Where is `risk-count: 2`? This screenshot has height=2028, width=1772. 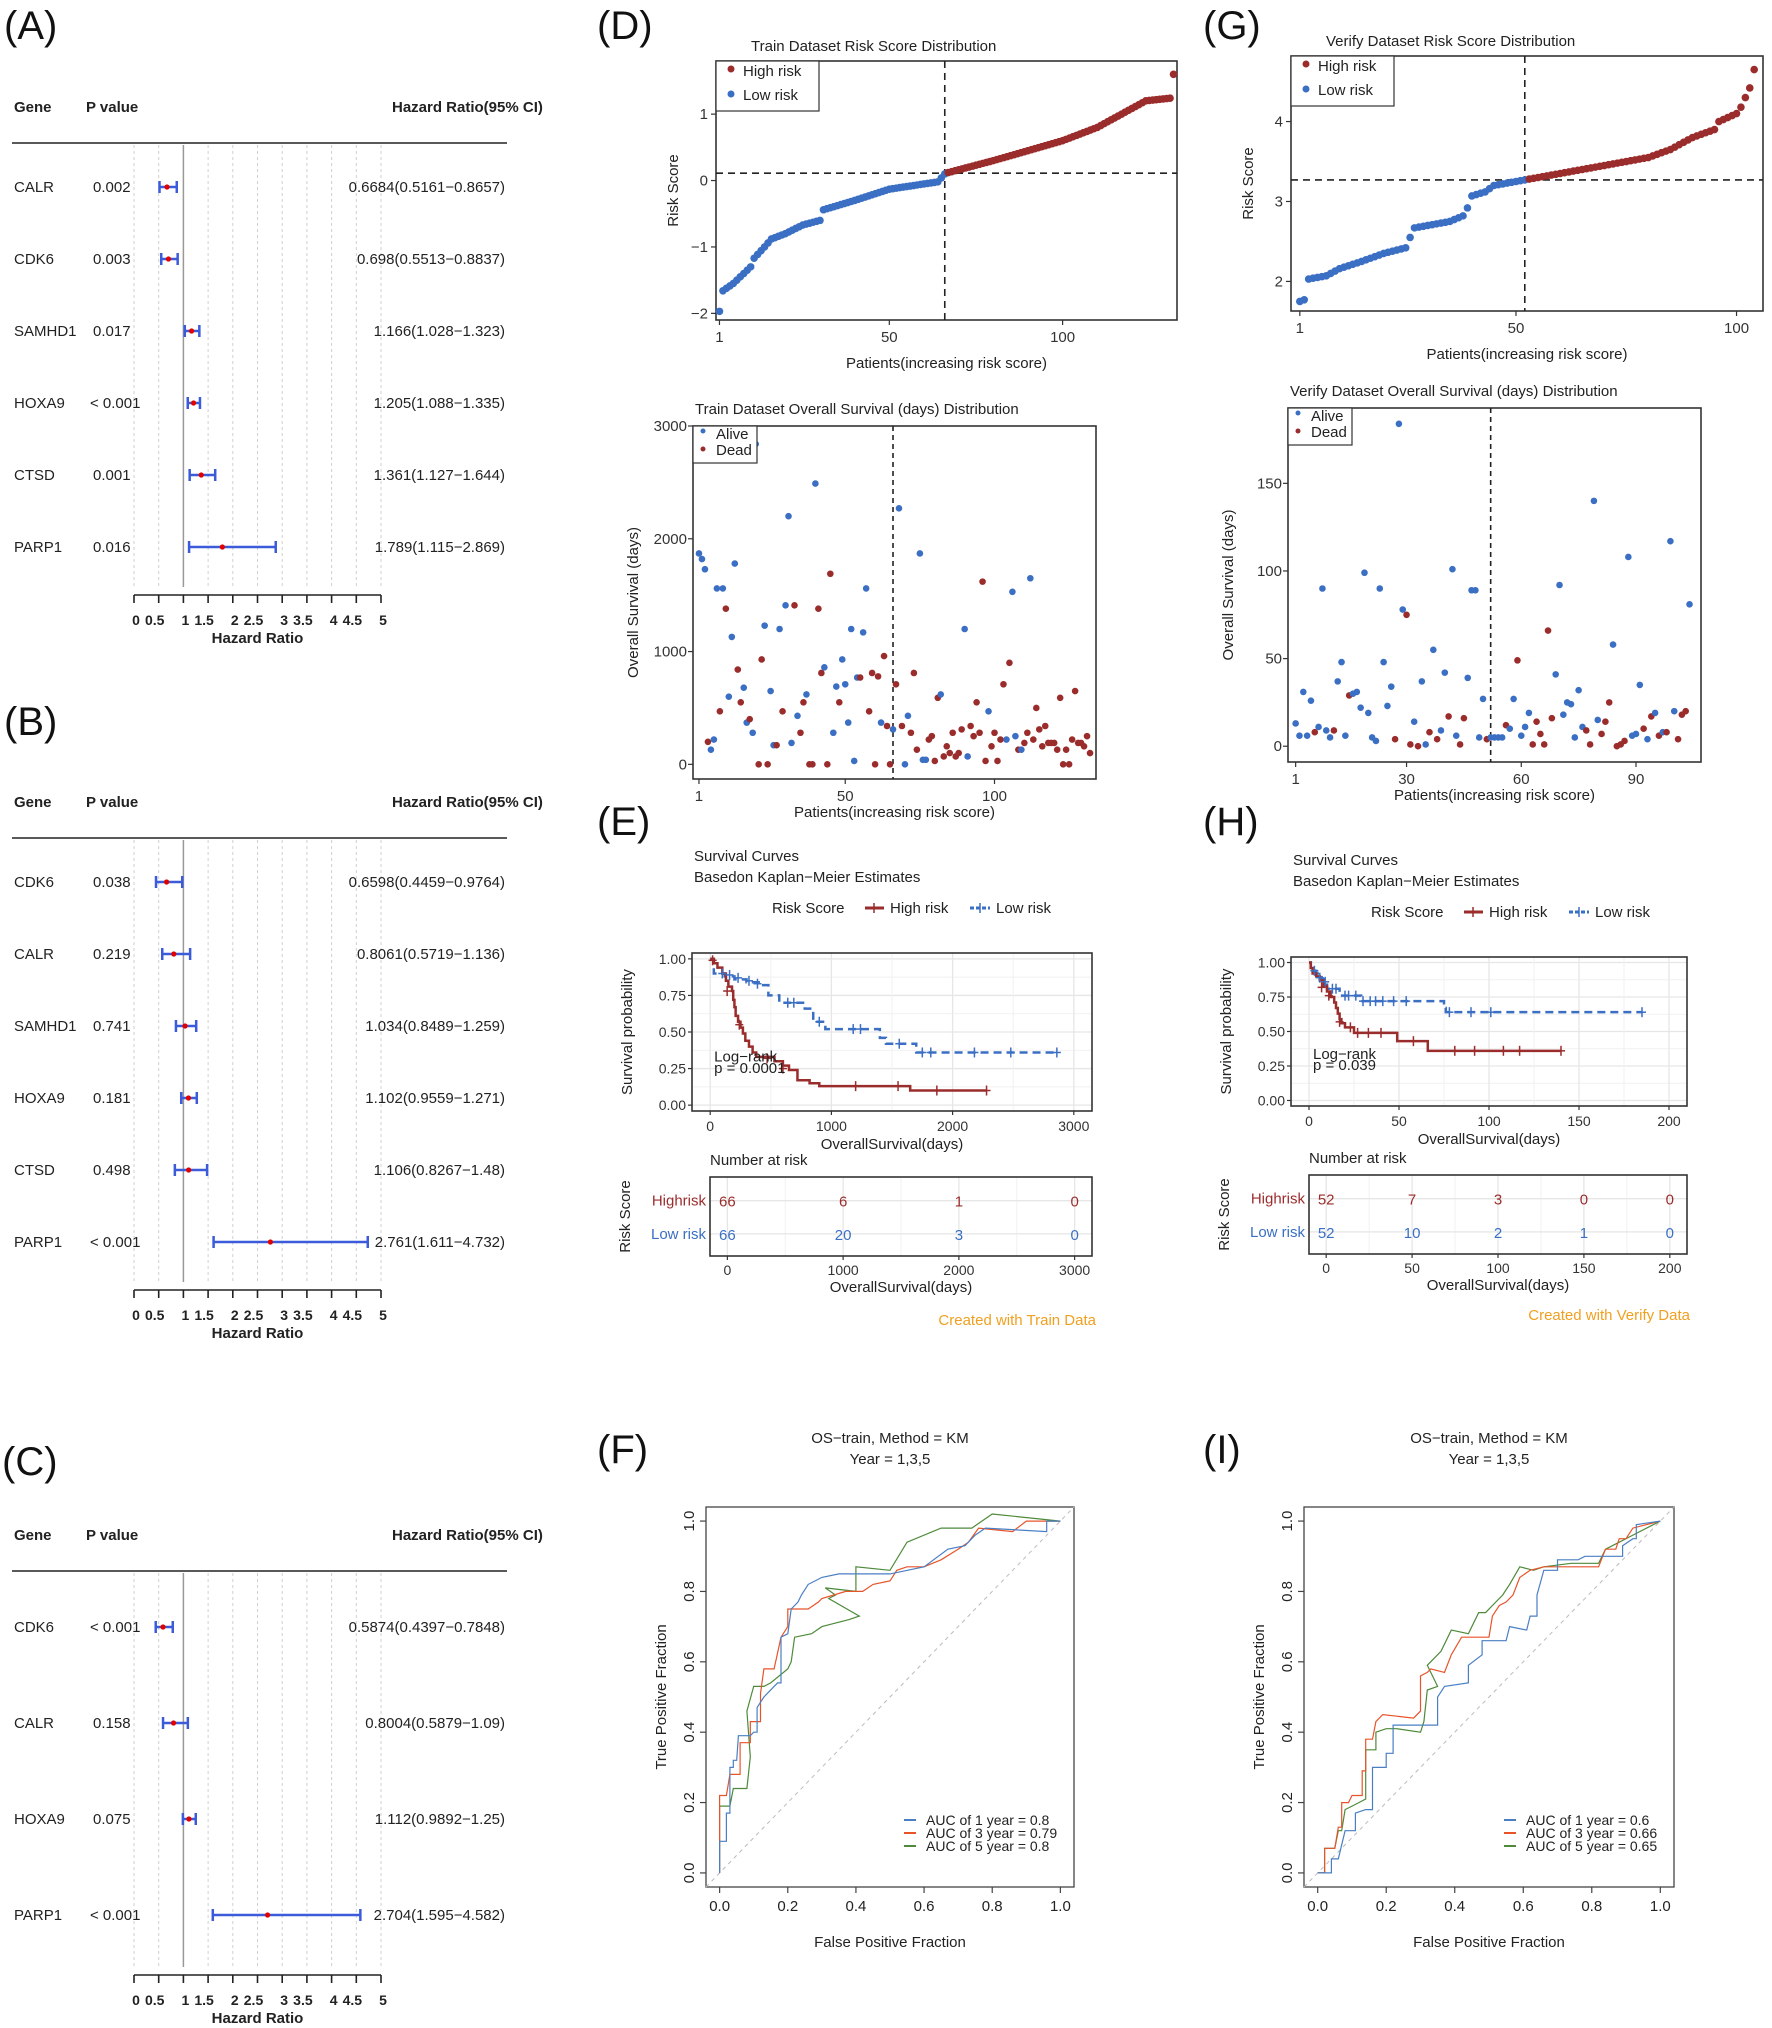
risk-count: 2 is located at coordinates (1498, 1233).